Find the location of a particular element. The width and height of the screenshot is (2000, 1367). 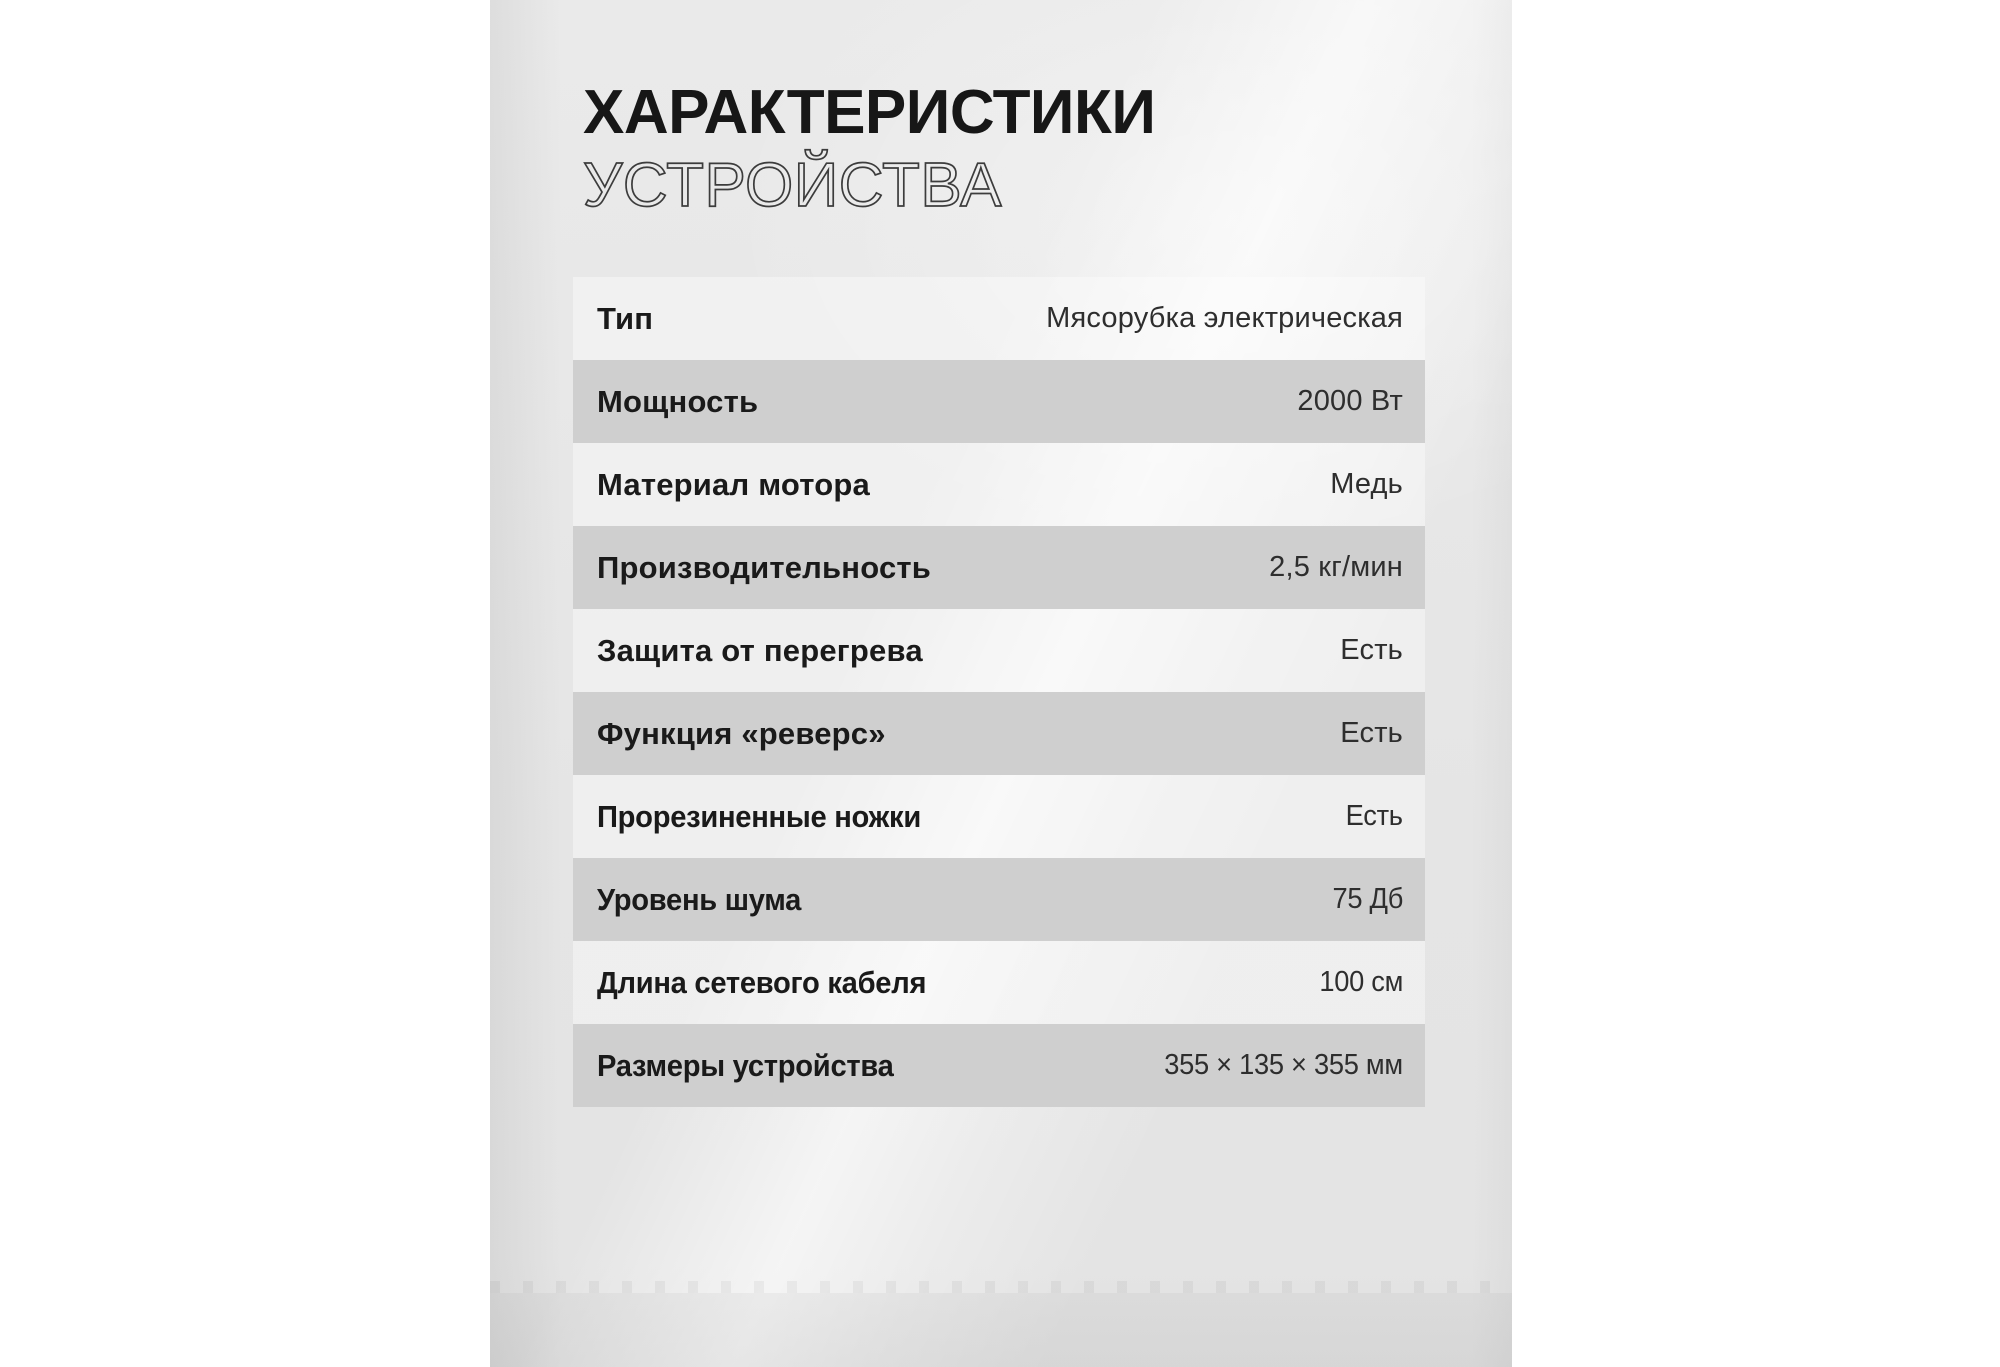

spec-row-capacity: Производительность 2,5 кг/мин is located at coordinates (999, 567).